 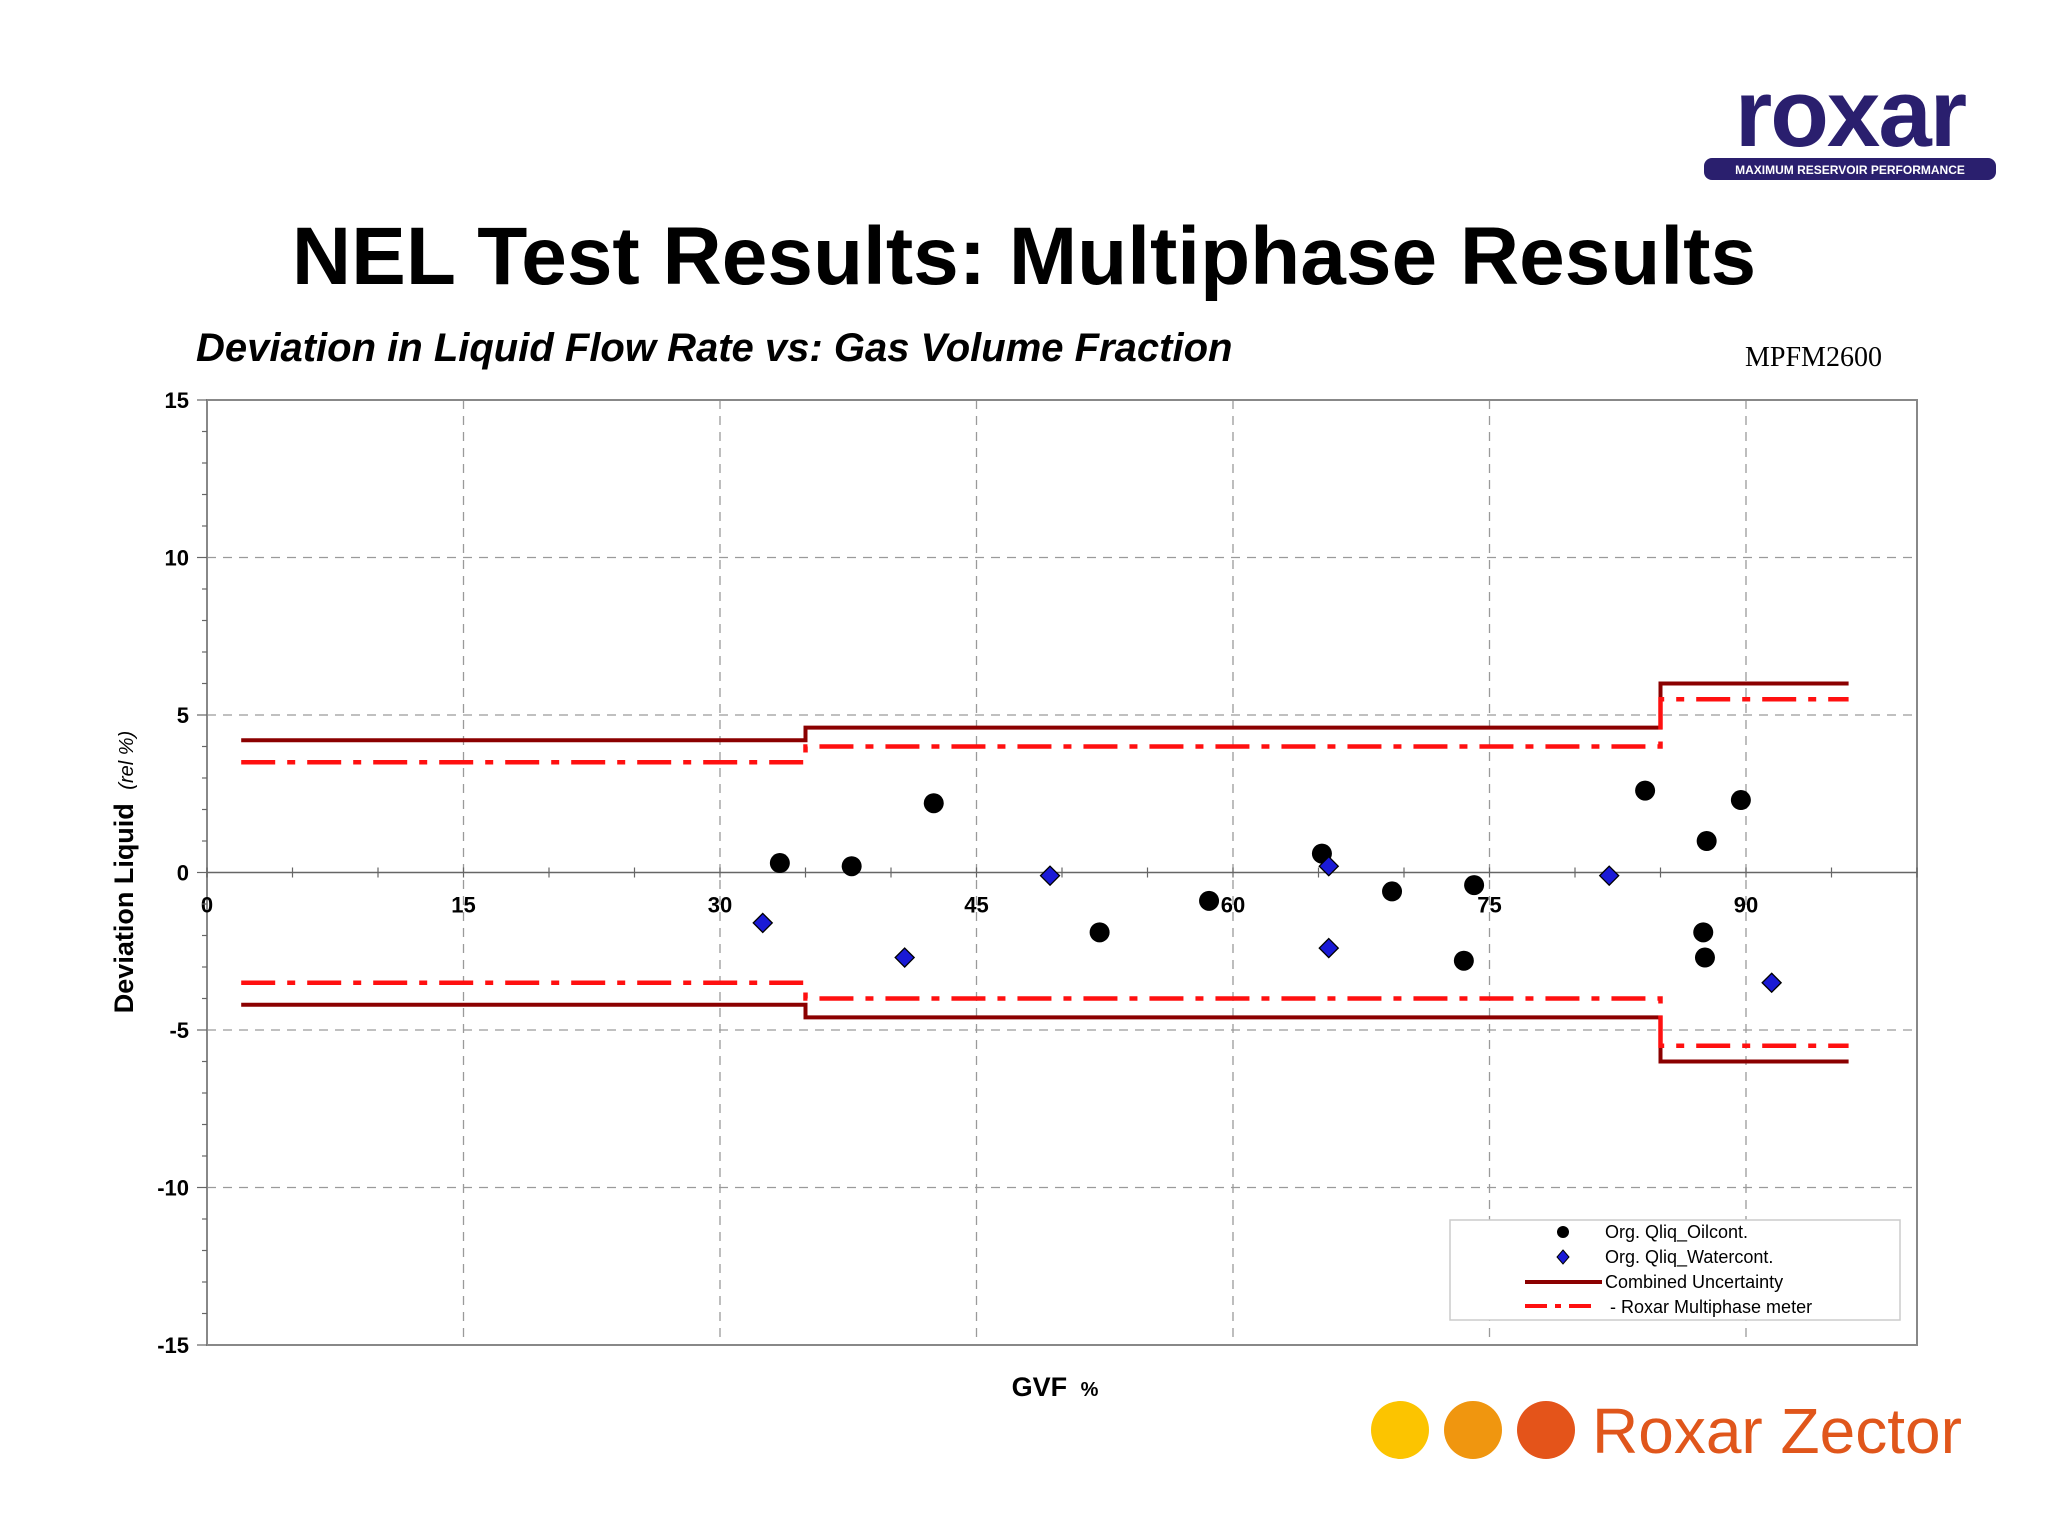 I want to click on model-label: MPFM2600, so click(x=1813, y=357).